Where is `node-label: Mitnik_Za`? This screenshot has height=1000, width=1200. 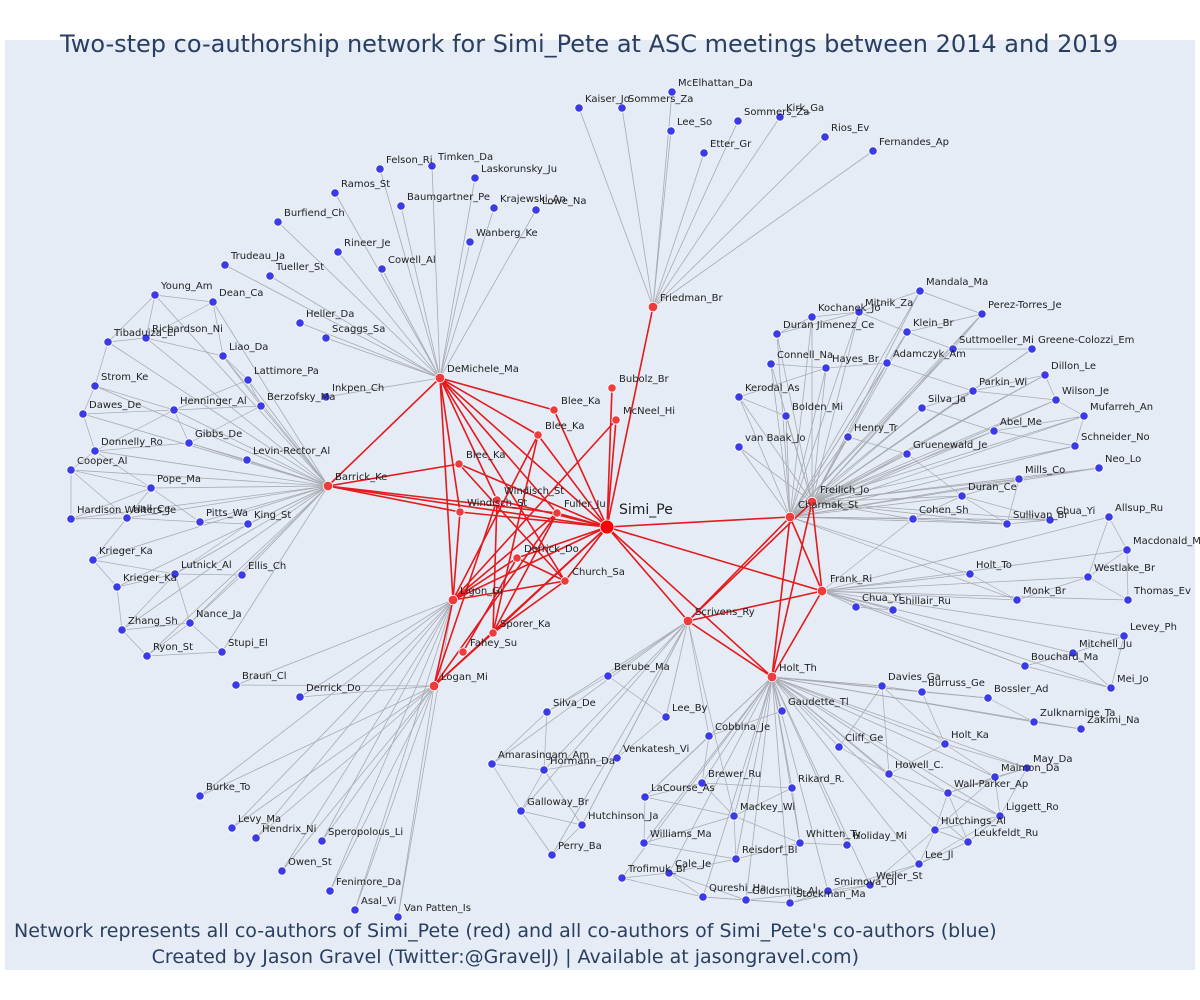
node-label: Mitnik_Za is located at coordinates (889, 303).